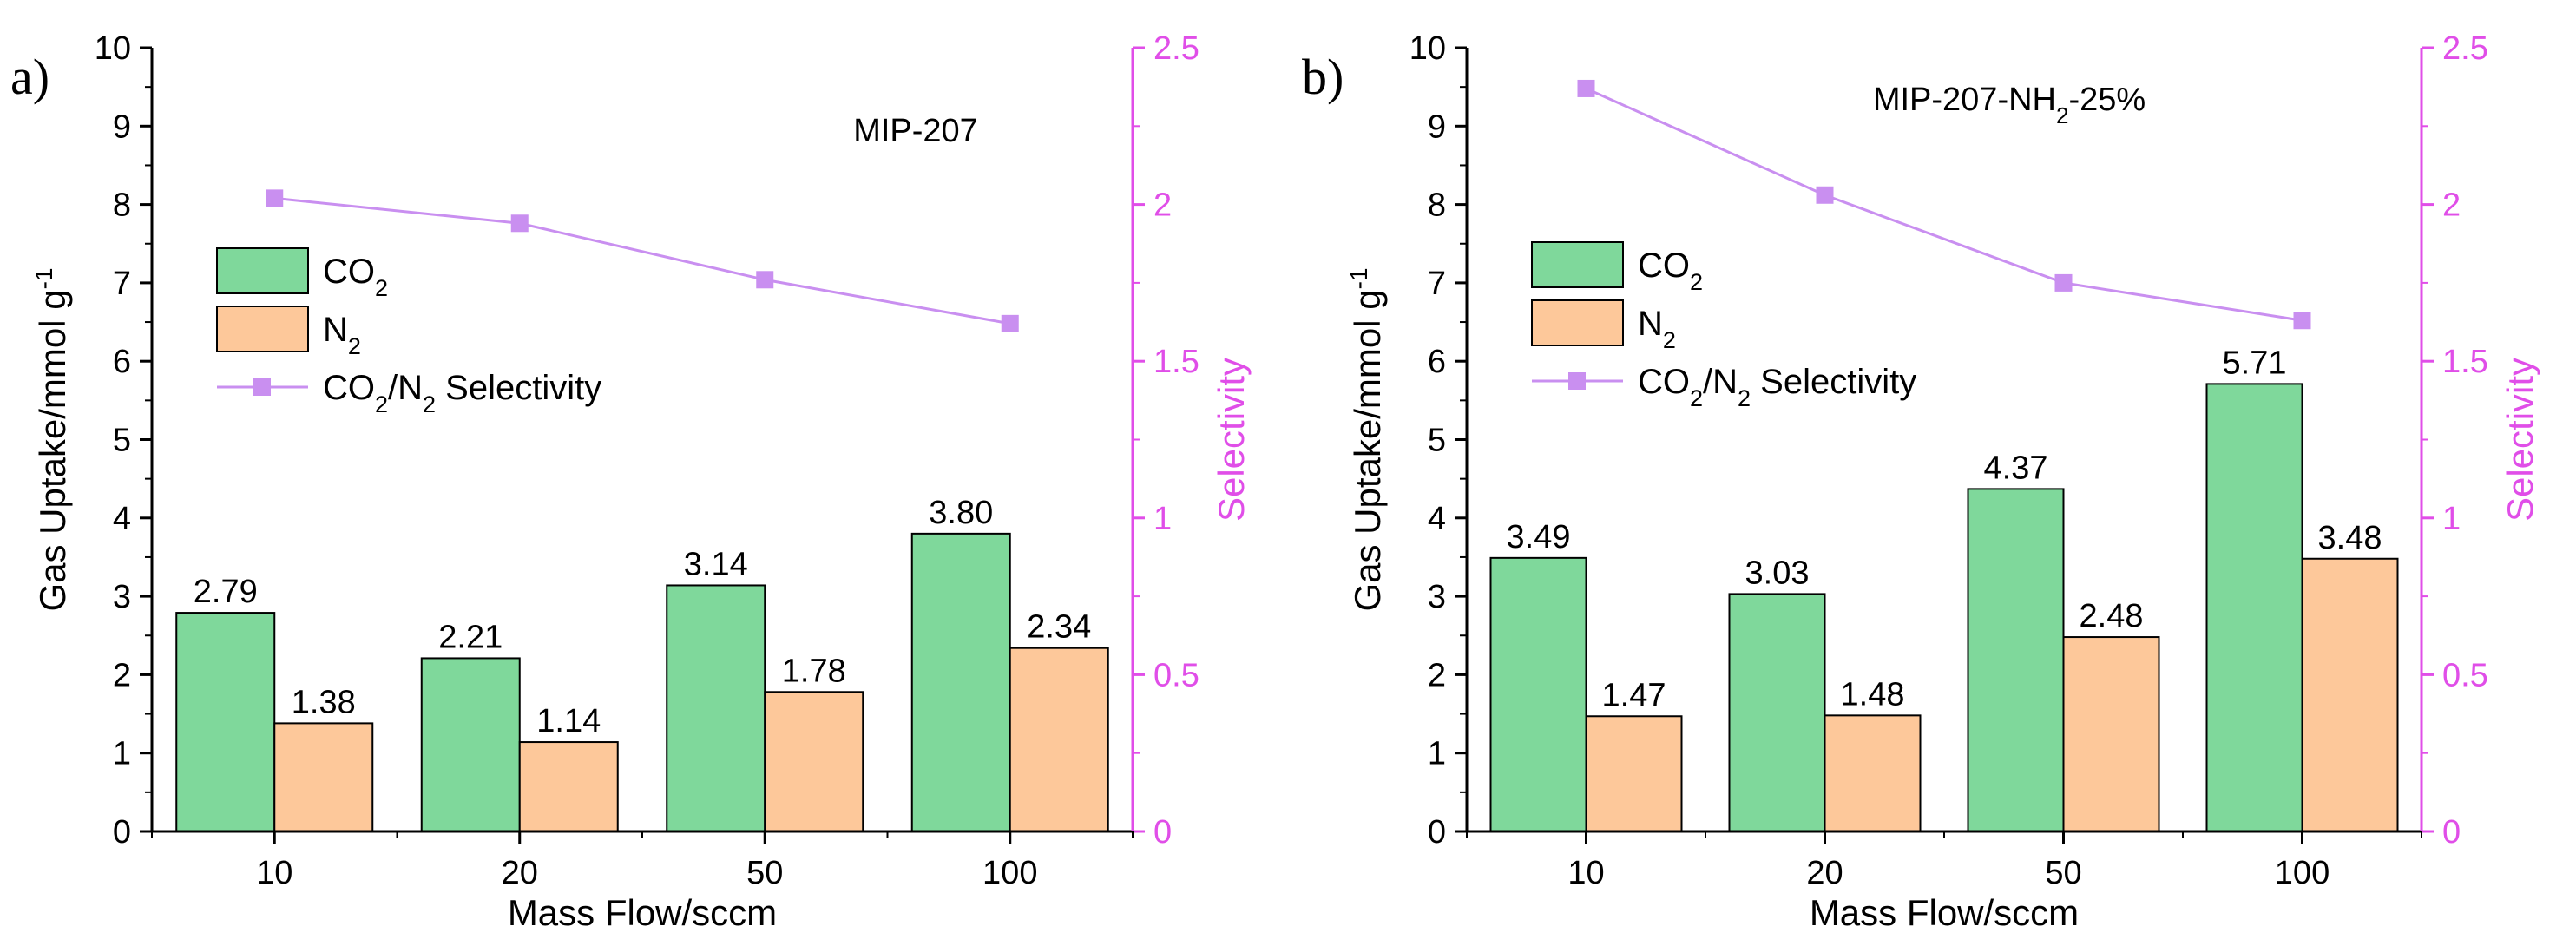 This screenshot has height=933, width=2576. I want to click on x-tick-label: 10, so click(274, 873).